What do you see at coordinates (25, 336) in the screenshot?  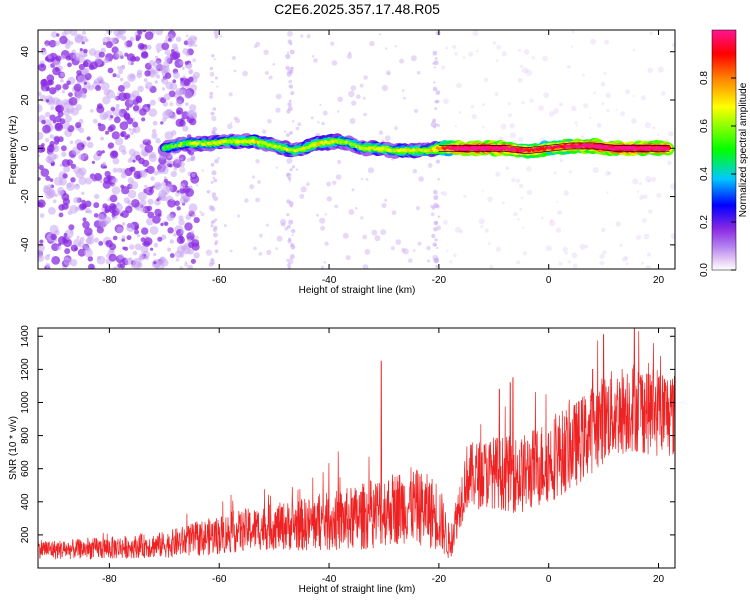 I see `y-tick-label: 1400` at bounding box center [25, 336].